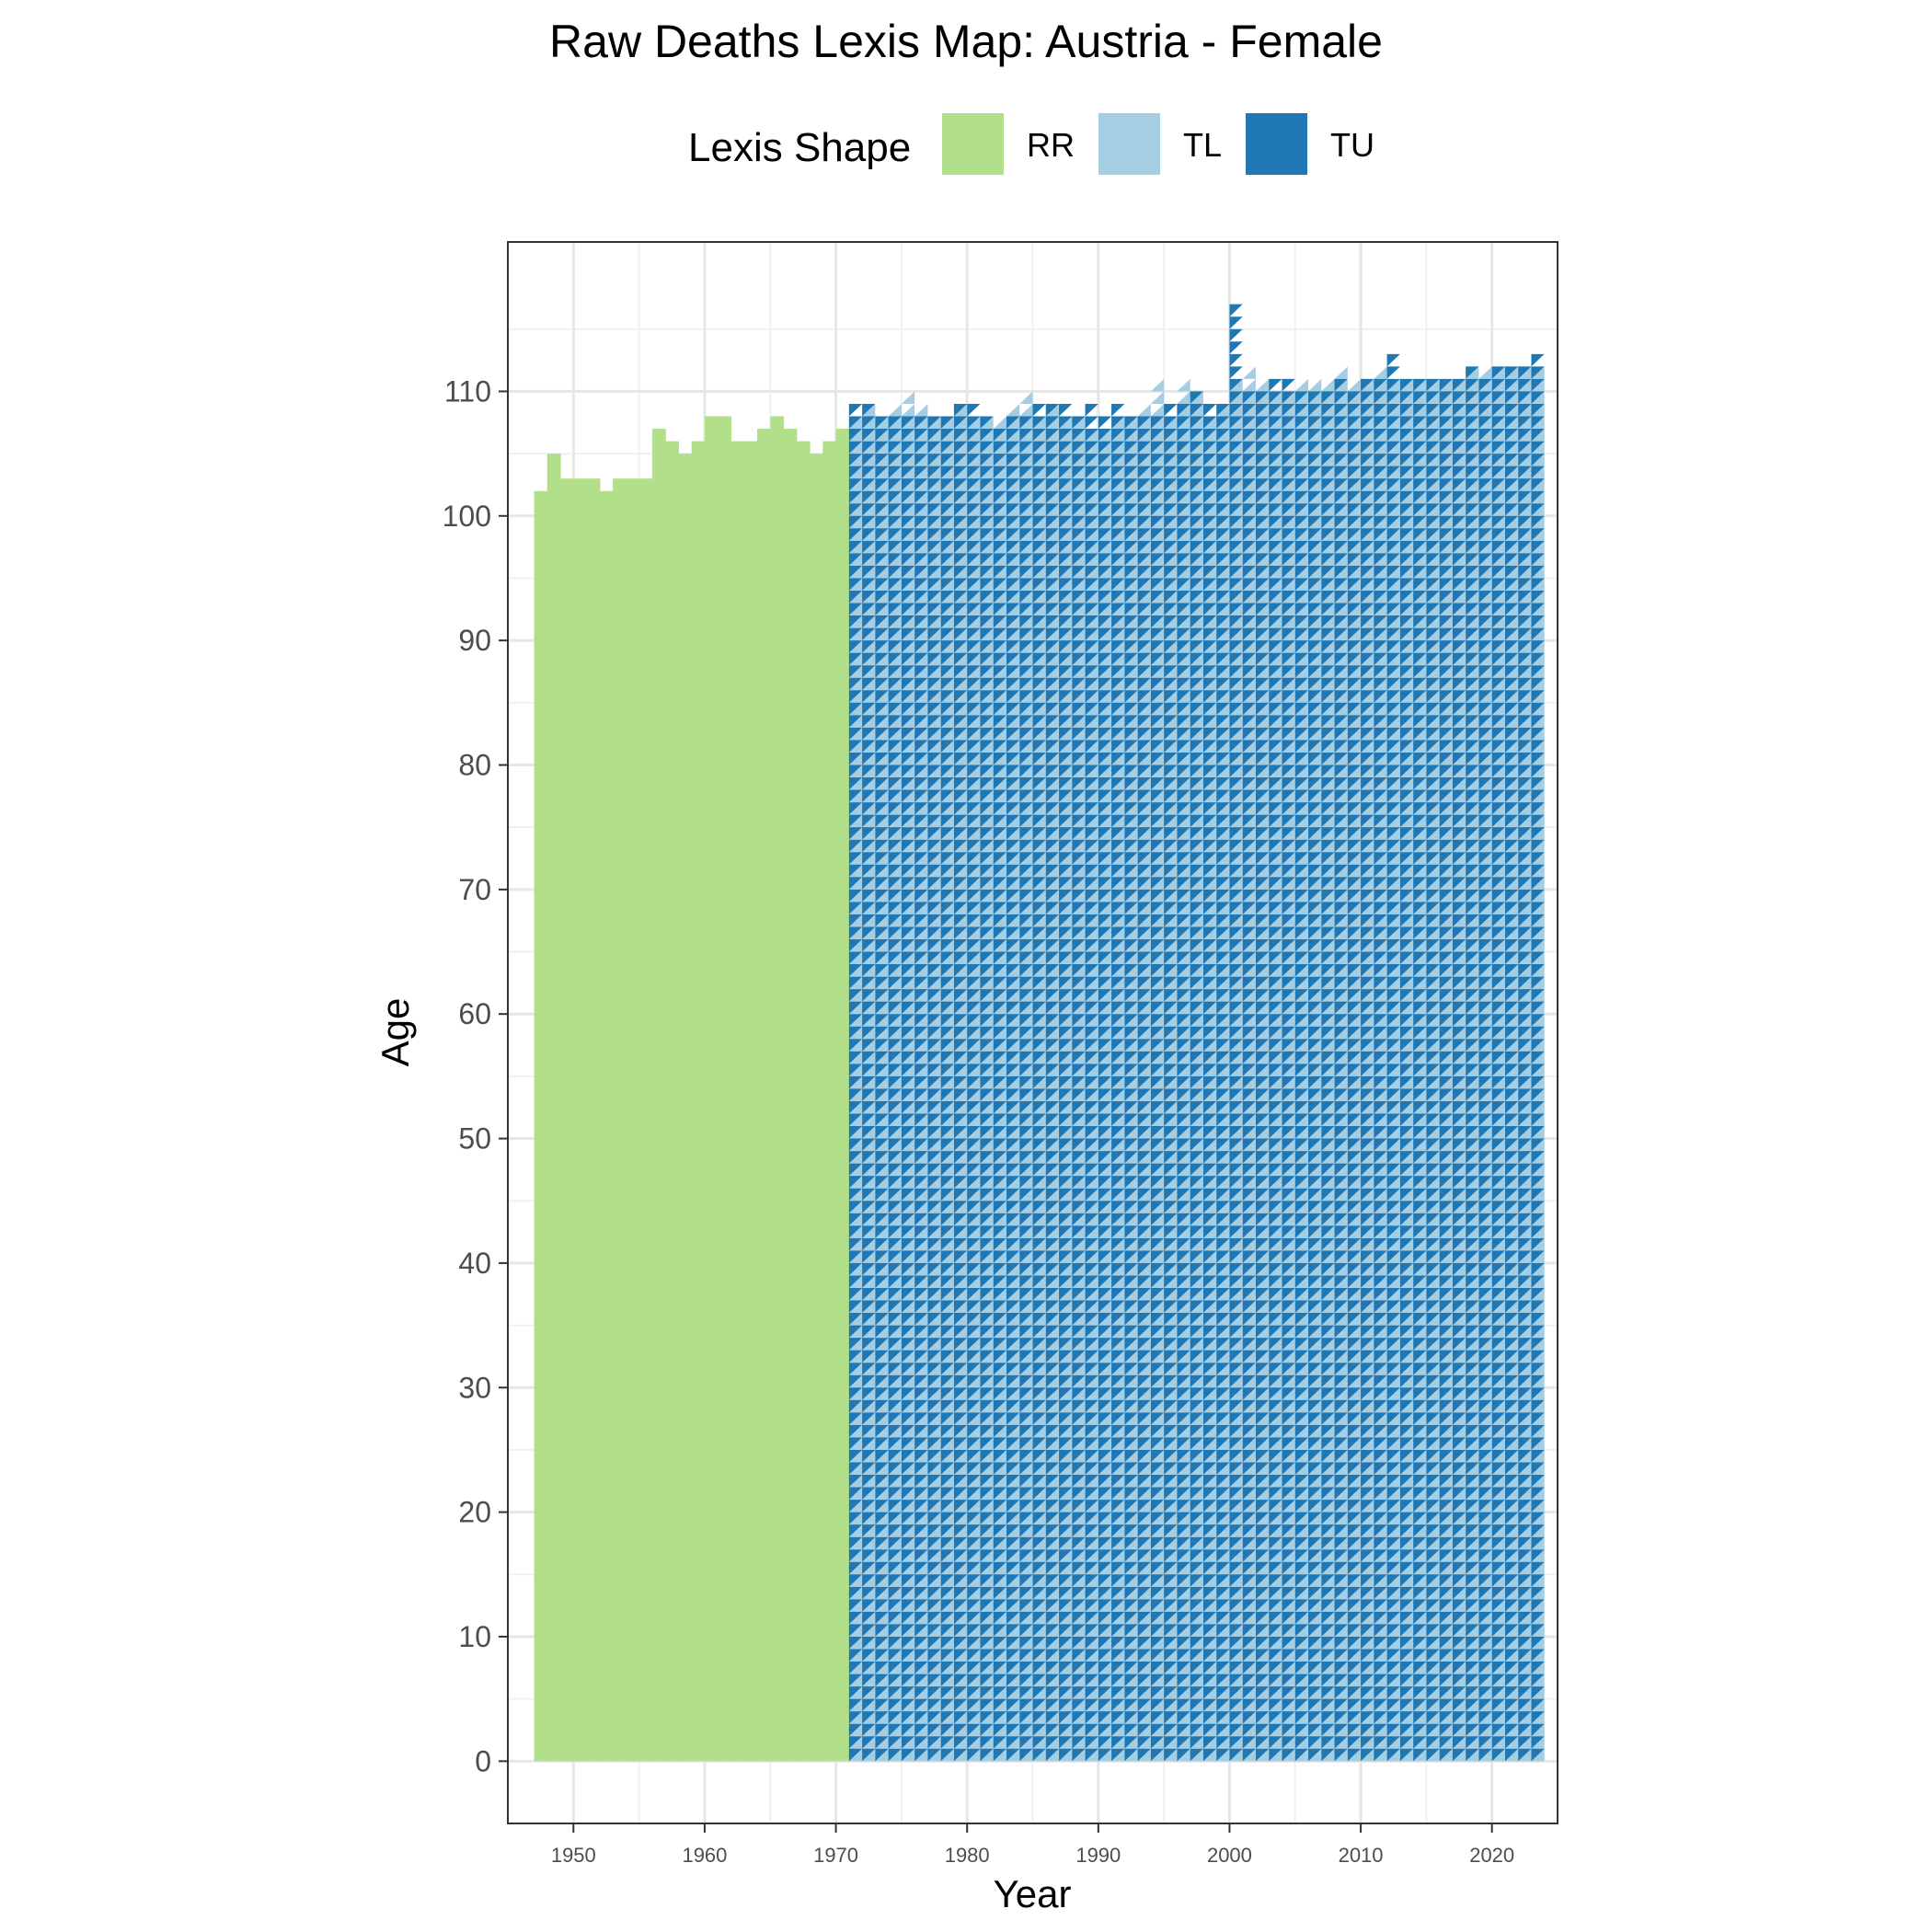  I want to click on y-tick-label: 20, so click(474, 1512).